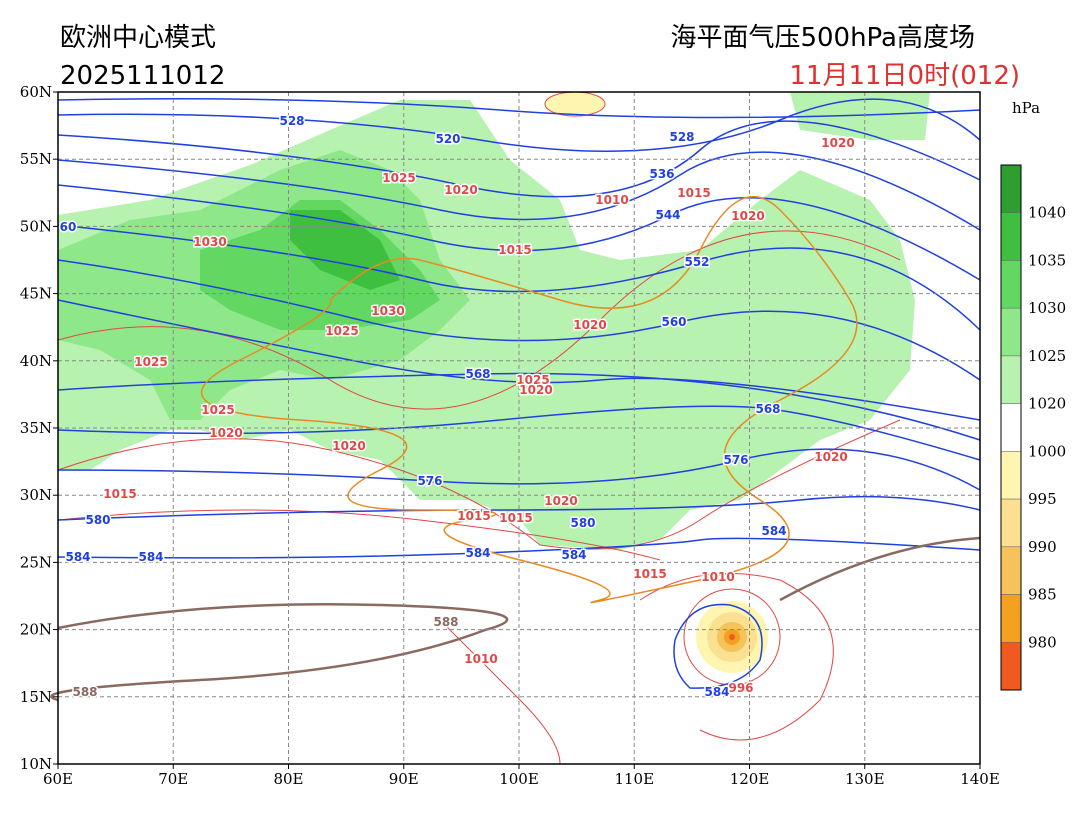 The image size is (1080, 814). I want to click on lat-label: 35N, so click(36, 428).